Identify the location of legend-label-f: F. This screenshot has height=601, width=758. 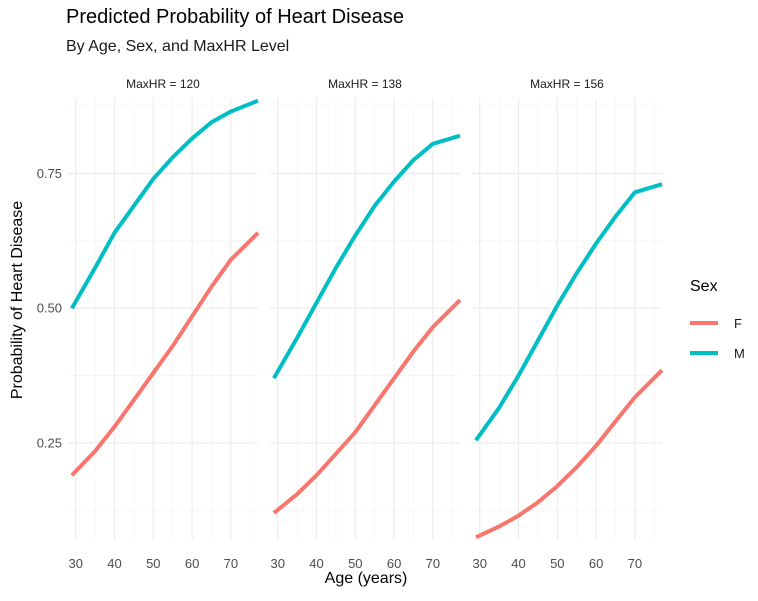
(738, 323).